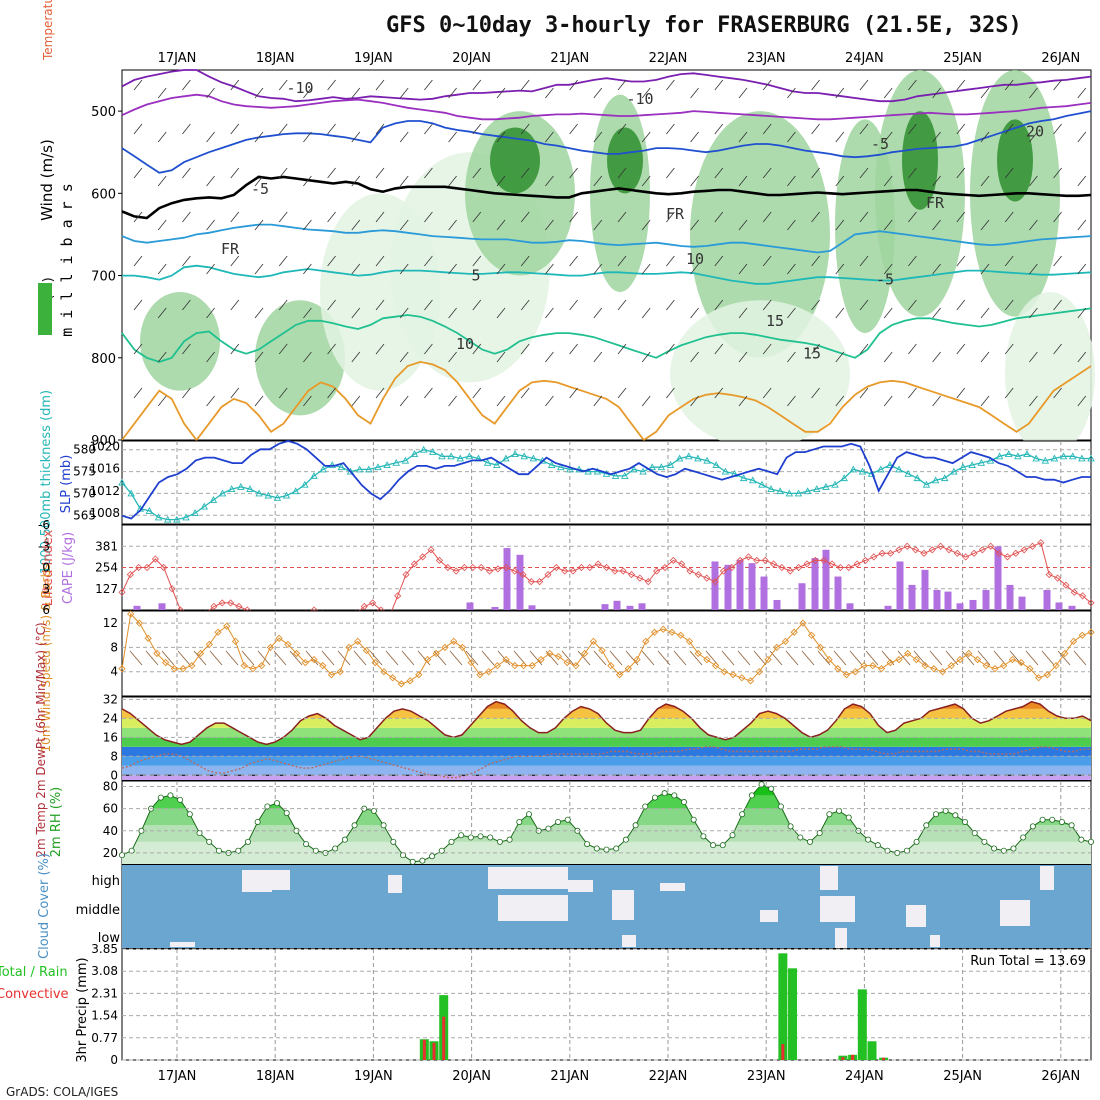 The height and width of the screenshot is (1100, 1100). Describe the element at coordinates (98, 910) in the screenshot. I see `cloud-level-label: middle` at that location.